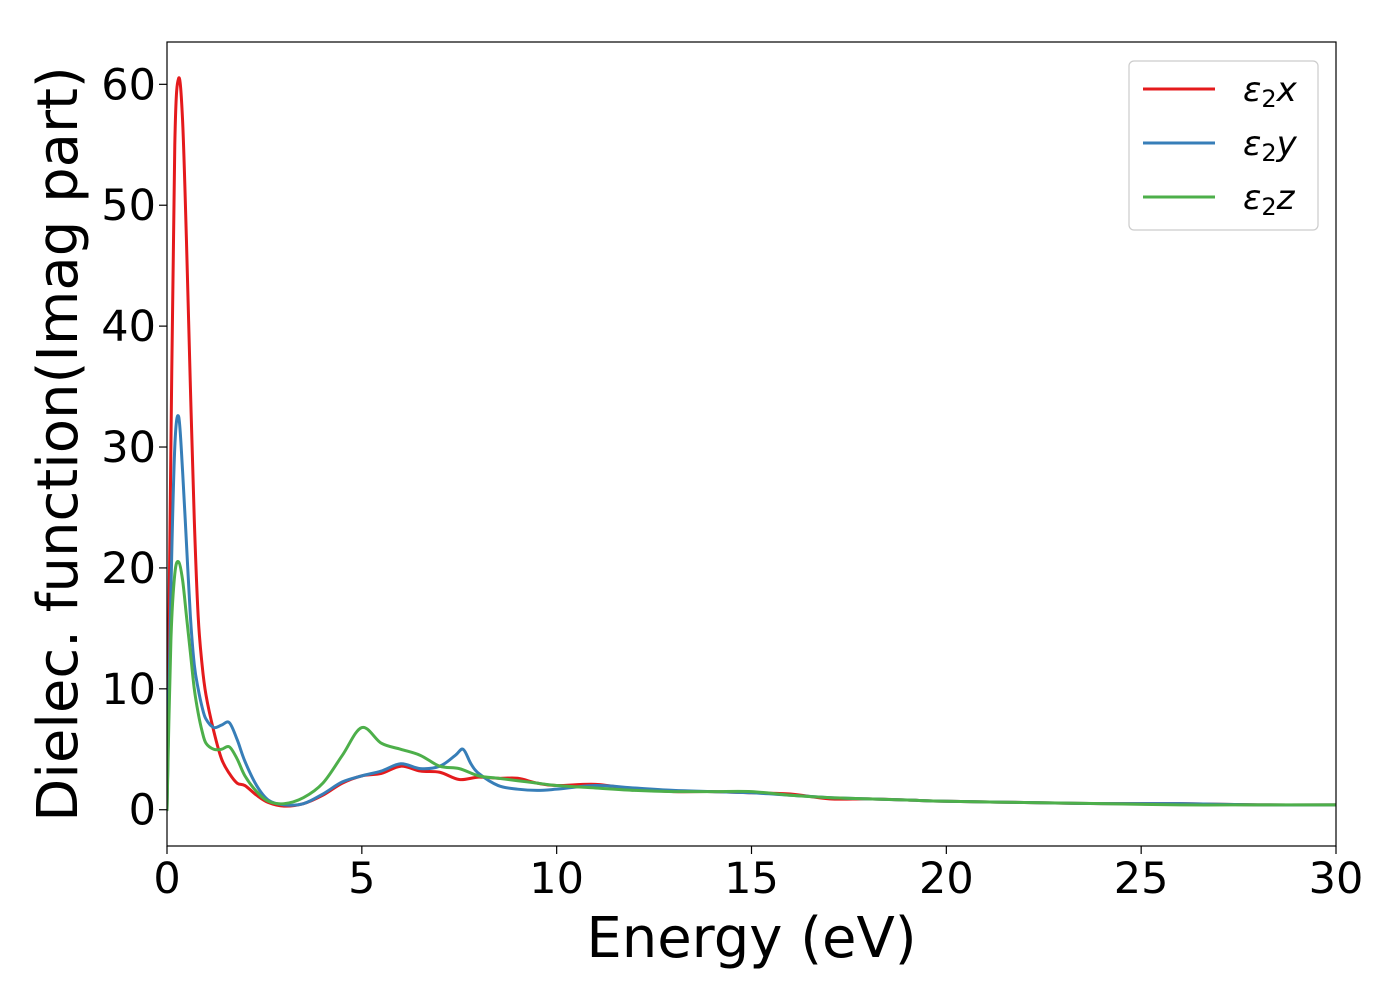 The width and height of the screenshot is (1400, 1000). What do you see at coordinates (128, 448) in the screenshot?
I see `y-tick-label: 30` at bounding box center [128, 448].